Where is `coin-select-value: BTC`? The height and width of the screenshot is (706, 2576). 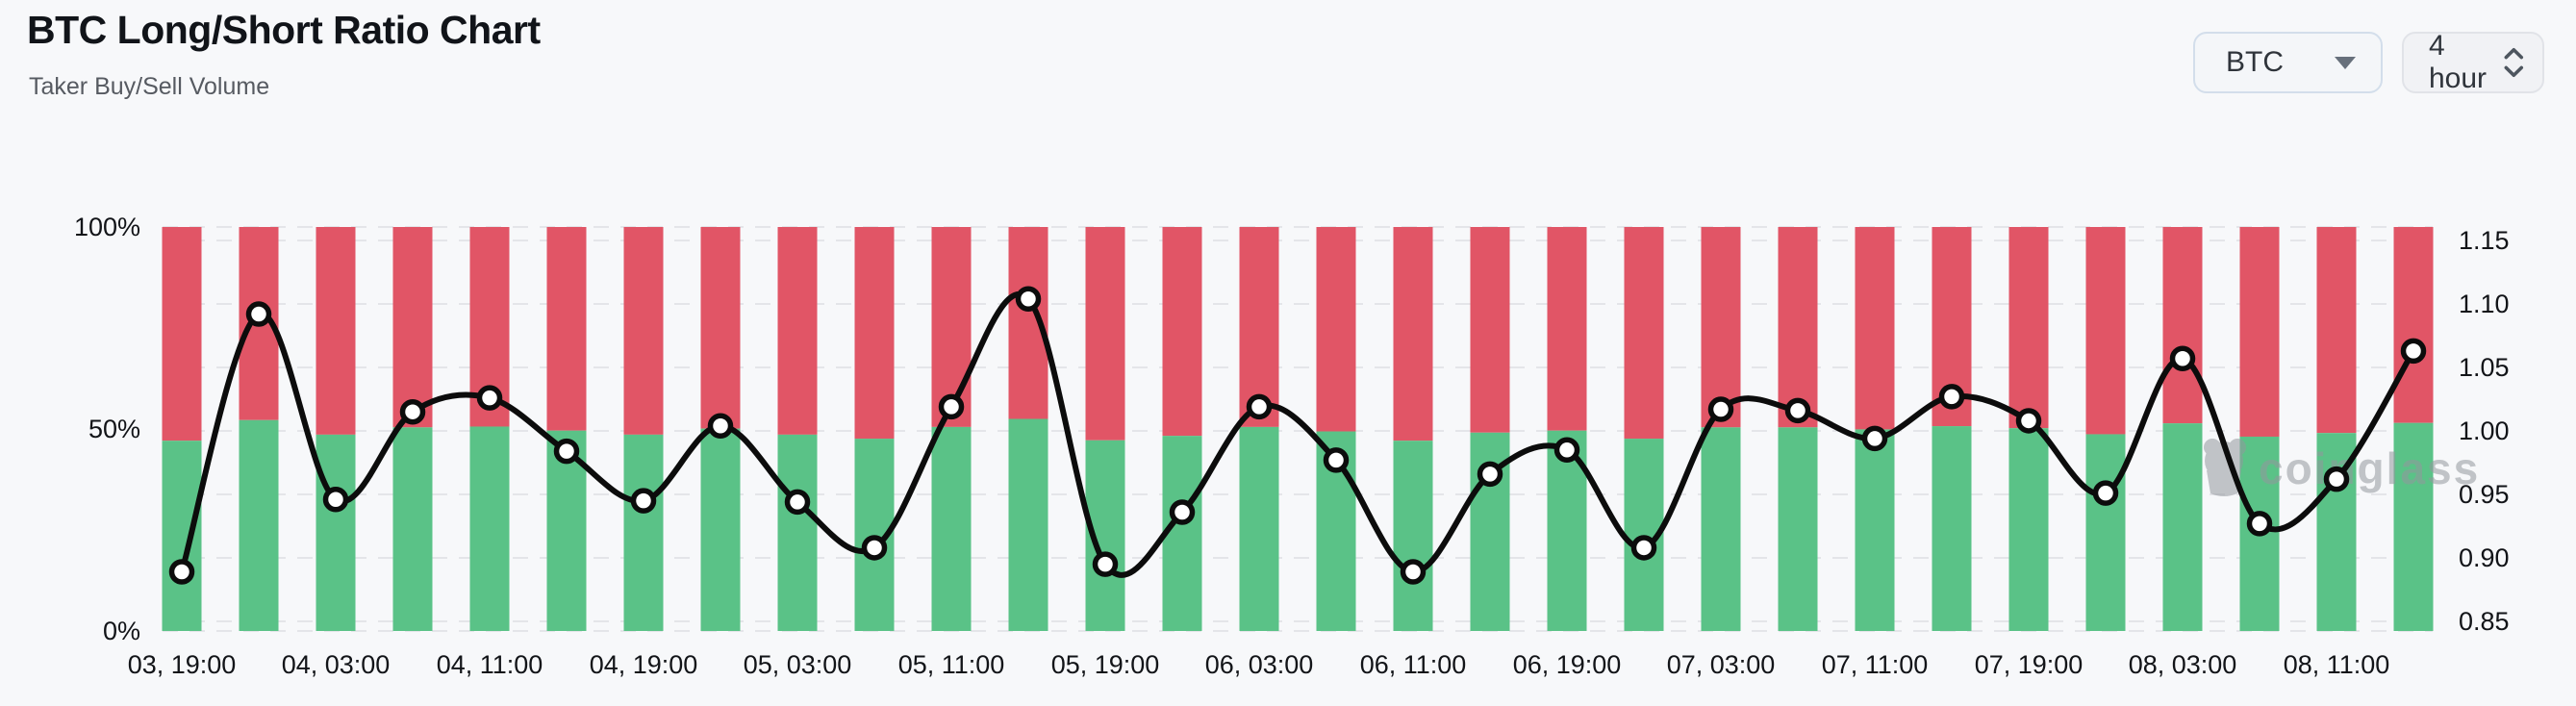
coin-select-value: BTC is located at coordinates (2255, 62).